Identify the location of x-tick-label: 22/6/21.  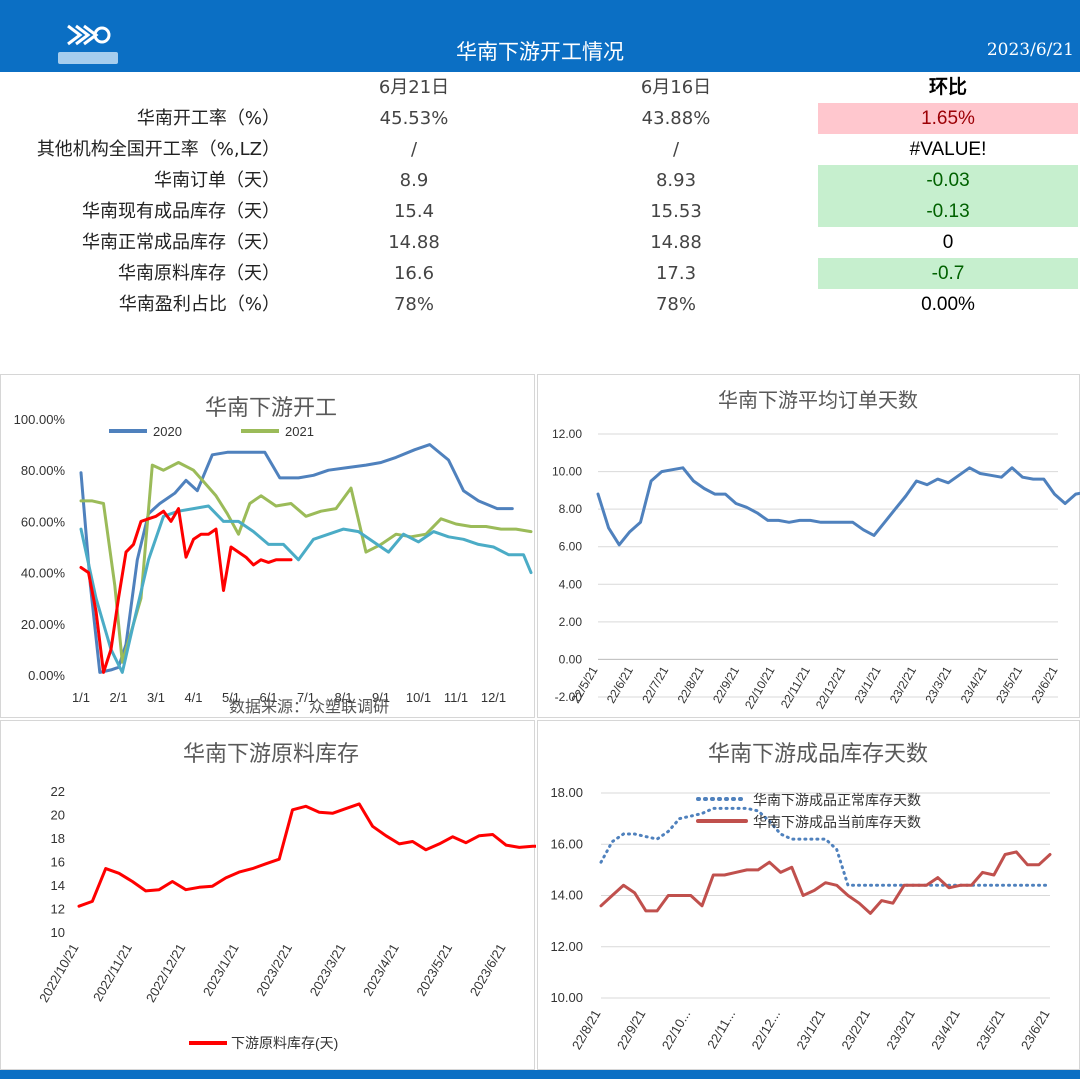
(620, 685).